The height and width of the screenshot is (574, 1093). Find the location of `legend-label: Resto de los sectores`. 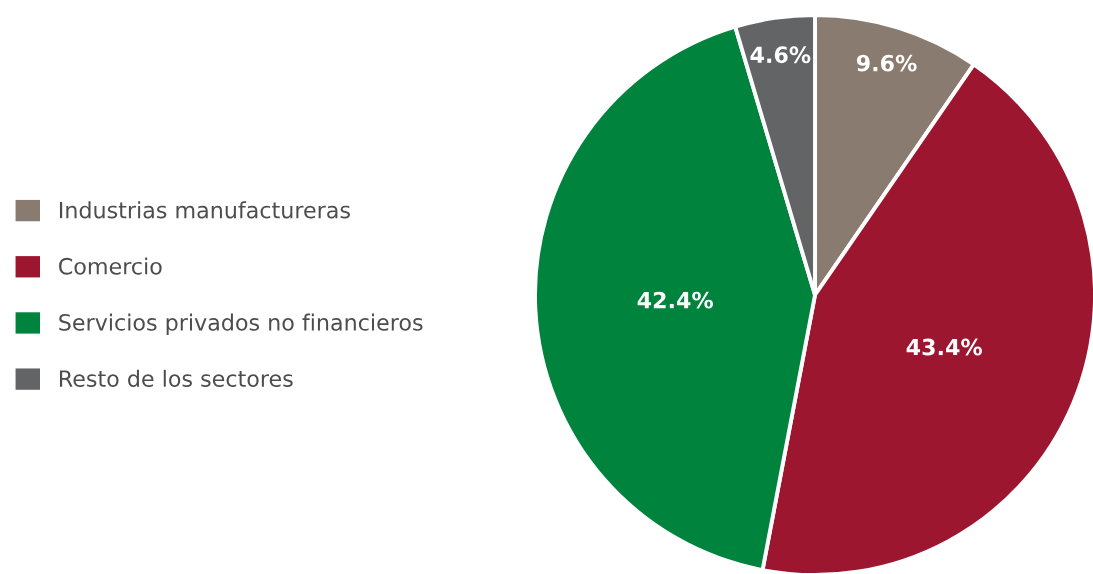

legend-label: Resto de los sectores is located at coordinates (176, 378).